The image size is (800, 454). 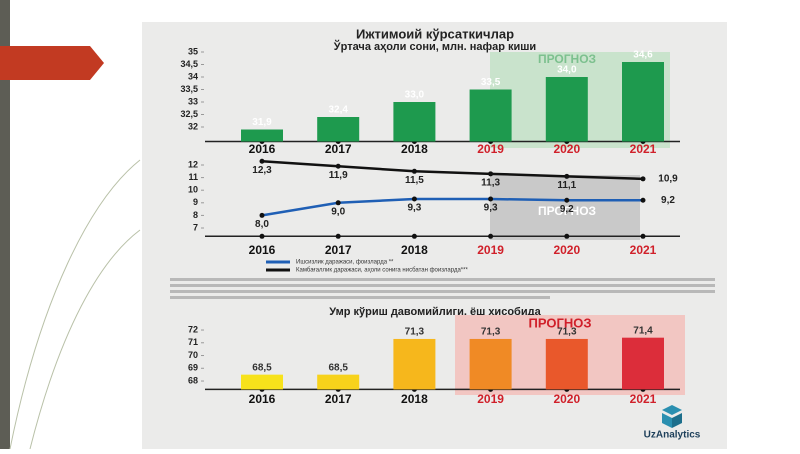 What do you see at coordinates (75, 304) in the screenshot?
I see `decor-lines` at bounding box center [75, 304].